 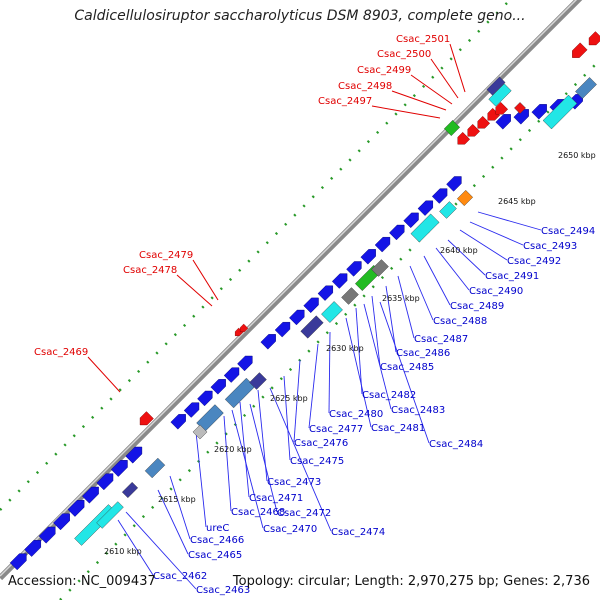 I want to click on scale-label: 2625 kbp, so click(x=289, y=398).